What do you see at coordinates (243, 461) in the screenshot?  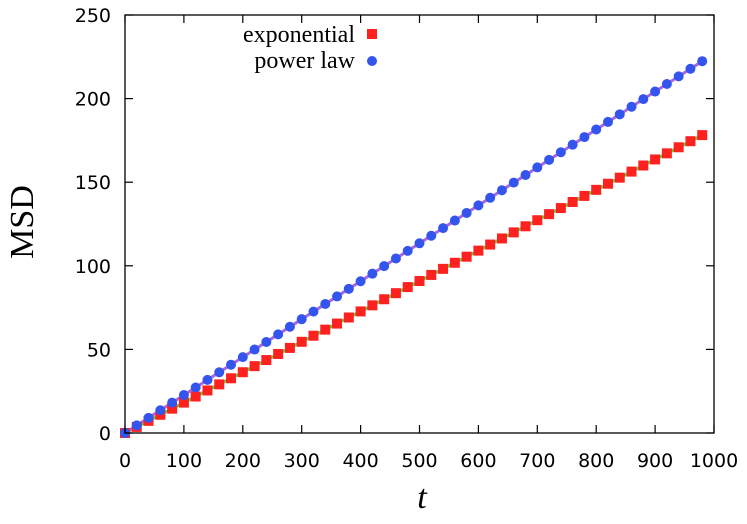 I see `x-tick-label: 200` at bounding box center [243, 461].